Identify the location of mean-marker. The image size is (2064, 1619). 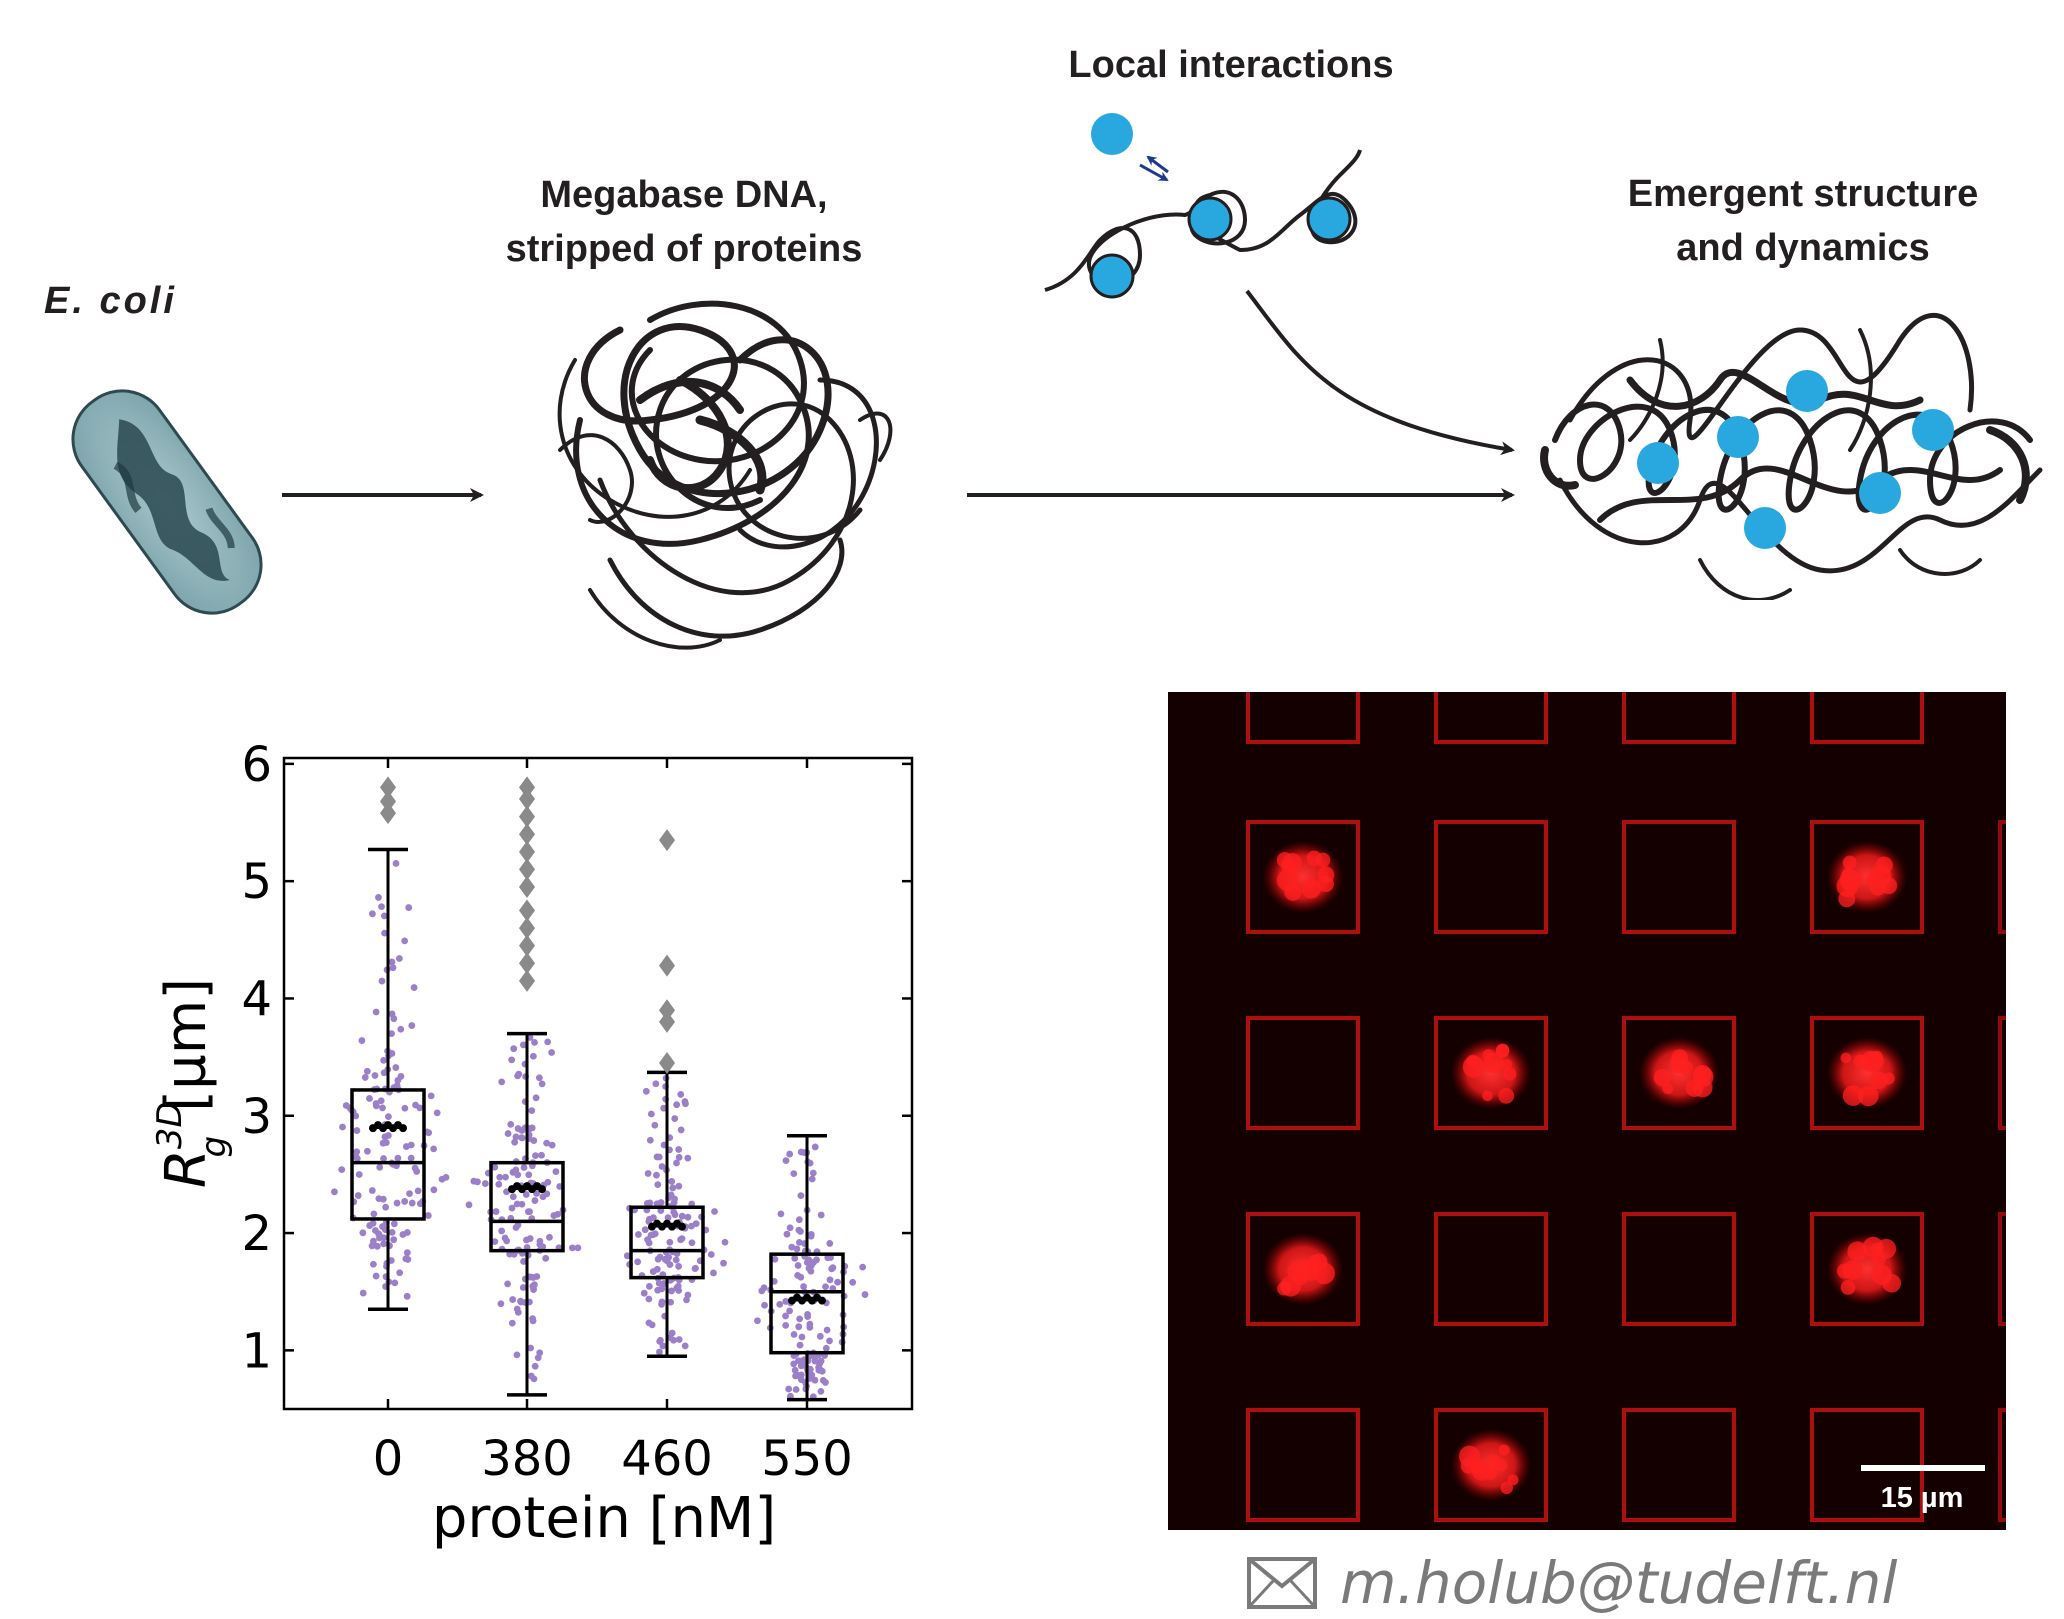
(822, 1300).